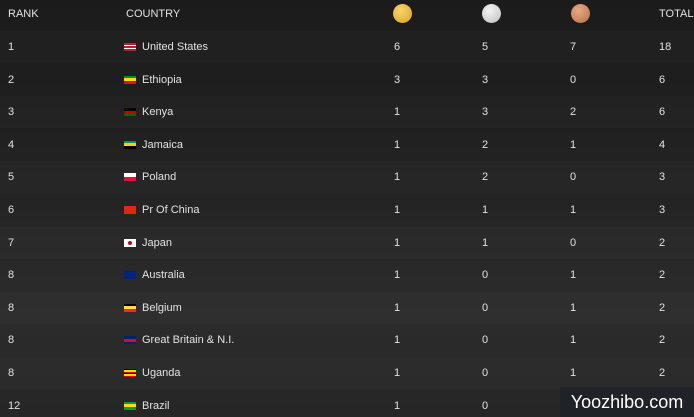  I want to click on total-header: TOTAL, so click(676, 14).